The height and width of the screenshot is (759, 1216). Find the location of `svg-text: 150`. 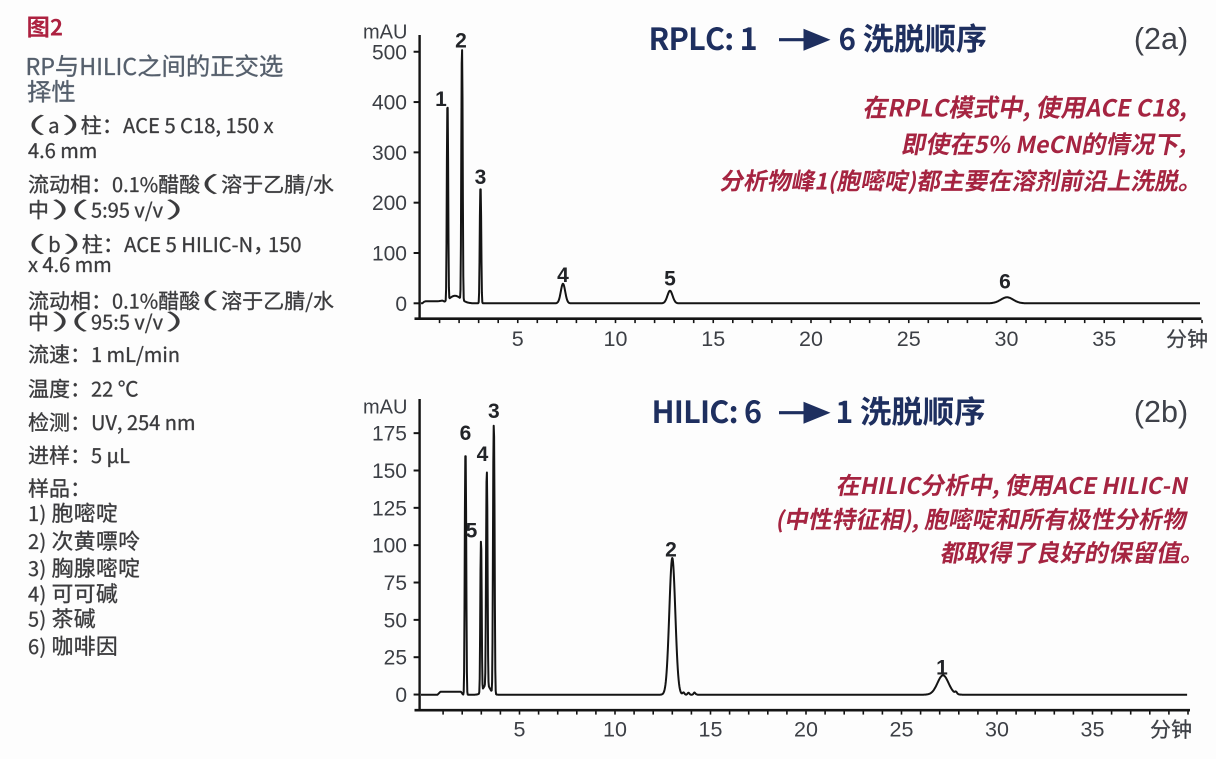

svg-text: 150 is located at coordinates (389, 471).